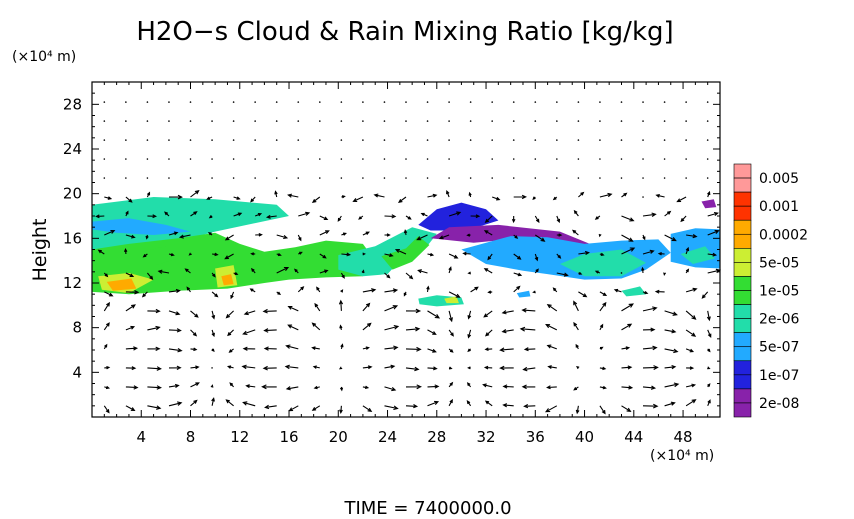 Image resolution: width=854 pixels, height=519 pixels. Describe the element at coordinates (338, 437) in the screenshot. I see `x-tick-label: 20` at that location.